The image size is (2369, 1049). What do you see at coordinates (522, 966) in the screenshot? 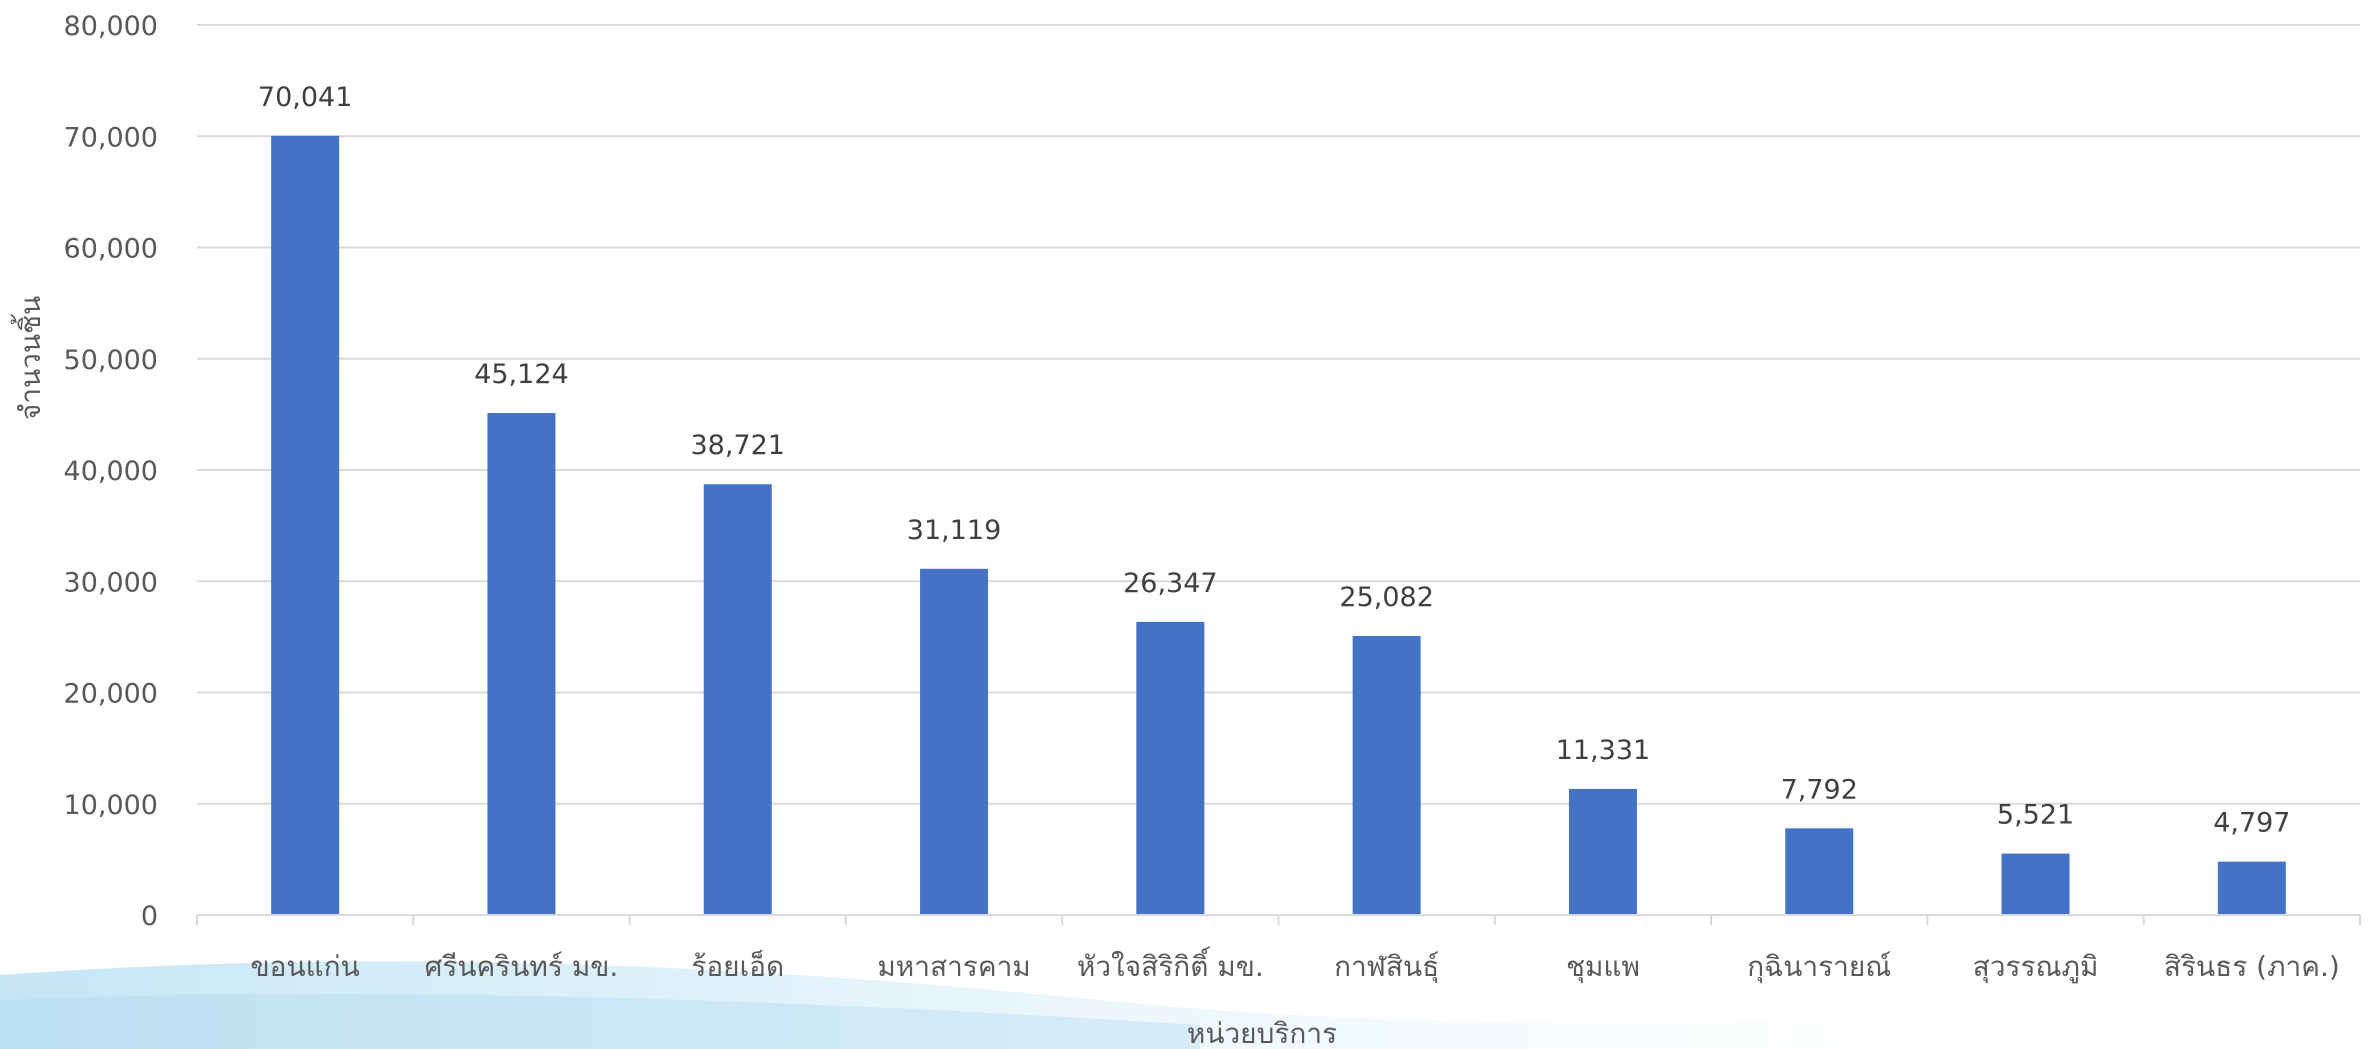
I see `x-category-label: ศรีนครินทร์ มข.` at bounding box center [522, 966].